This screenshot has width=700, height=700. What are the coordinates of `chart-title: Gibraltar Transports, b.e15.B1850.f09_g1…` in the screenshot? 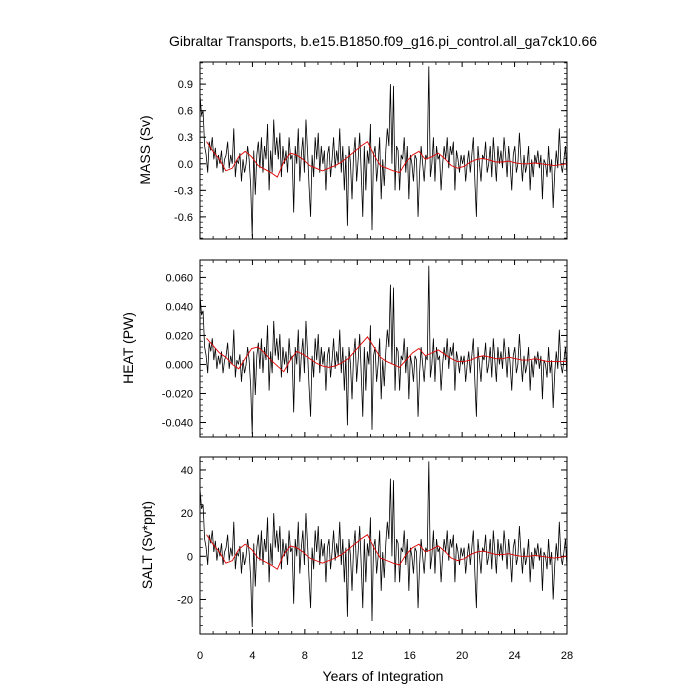 It's located at (383, 41).